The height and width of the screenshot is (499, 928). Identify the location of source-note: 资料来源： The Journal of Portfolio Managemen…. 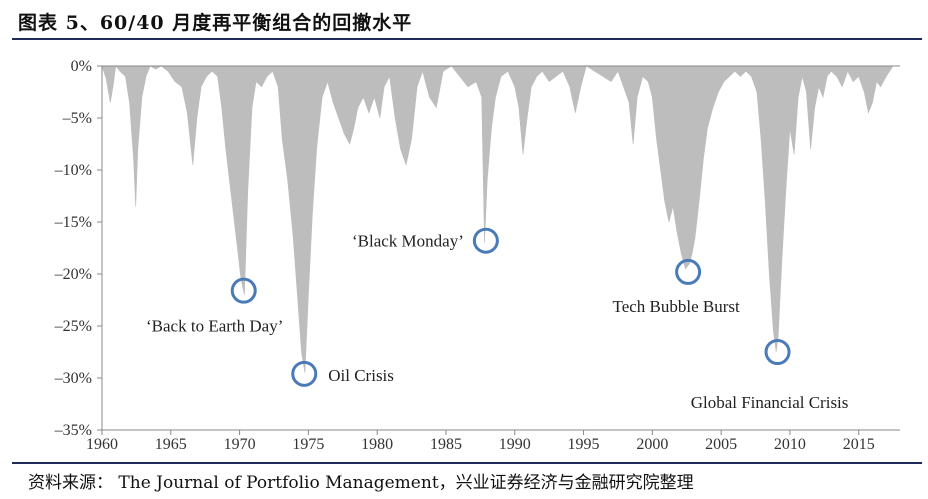
(361, 483).